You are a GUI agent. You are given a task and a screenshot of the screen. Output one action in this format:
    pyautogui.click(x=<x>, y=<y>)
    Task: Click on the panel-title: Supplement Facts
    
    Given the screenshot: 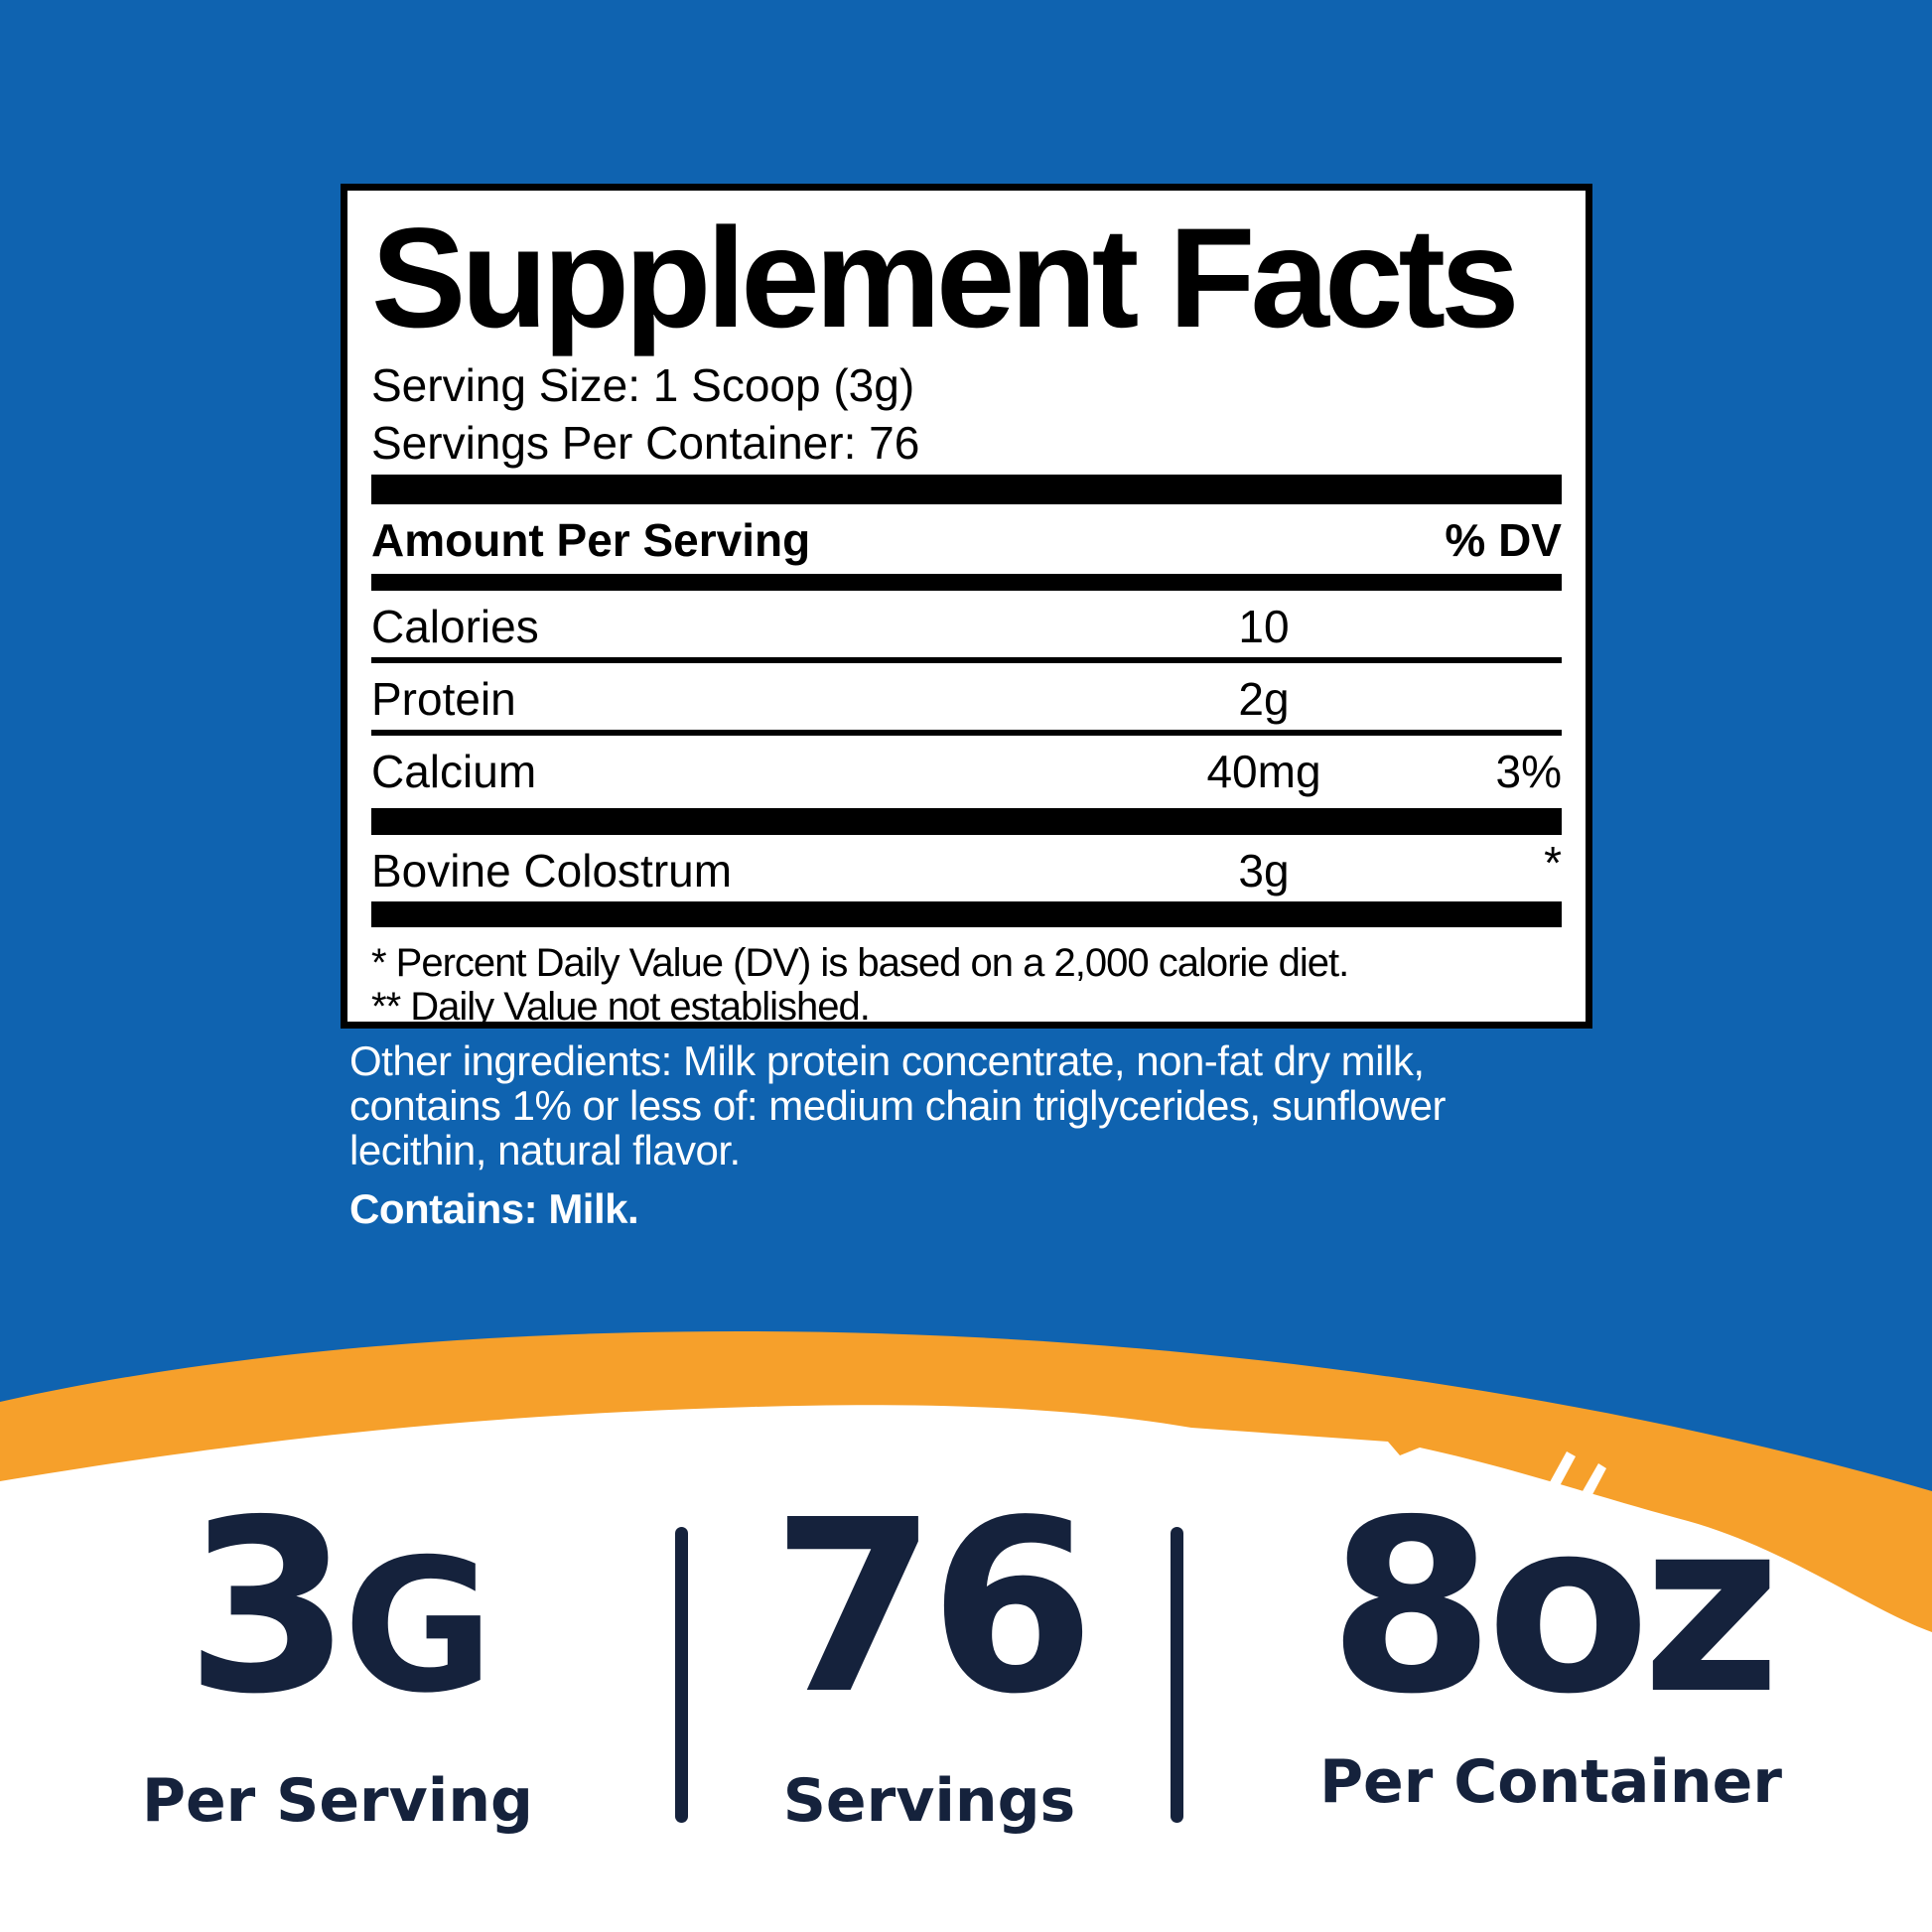 What is the action you would take?
    pyautogui.click(x=946, y=278)
    